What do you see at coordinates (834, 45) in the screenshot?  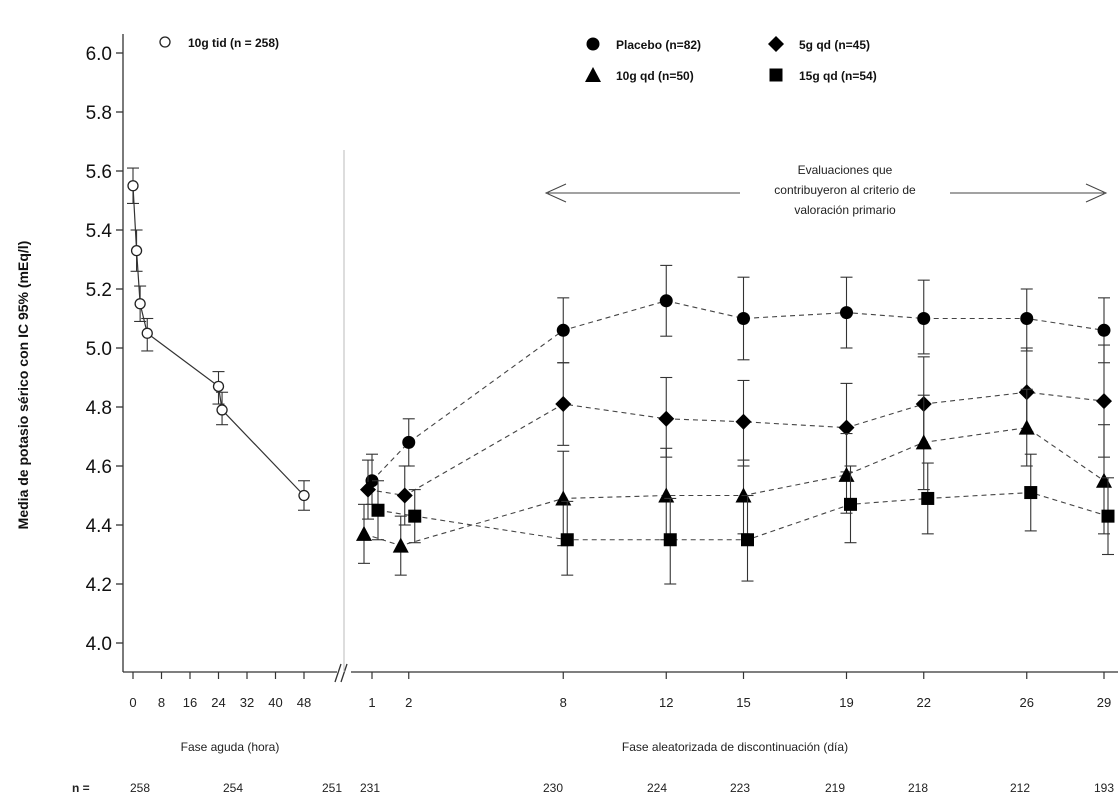 I see `legend-label: 5g qd (n=45)` at bounding box center [834, 45].